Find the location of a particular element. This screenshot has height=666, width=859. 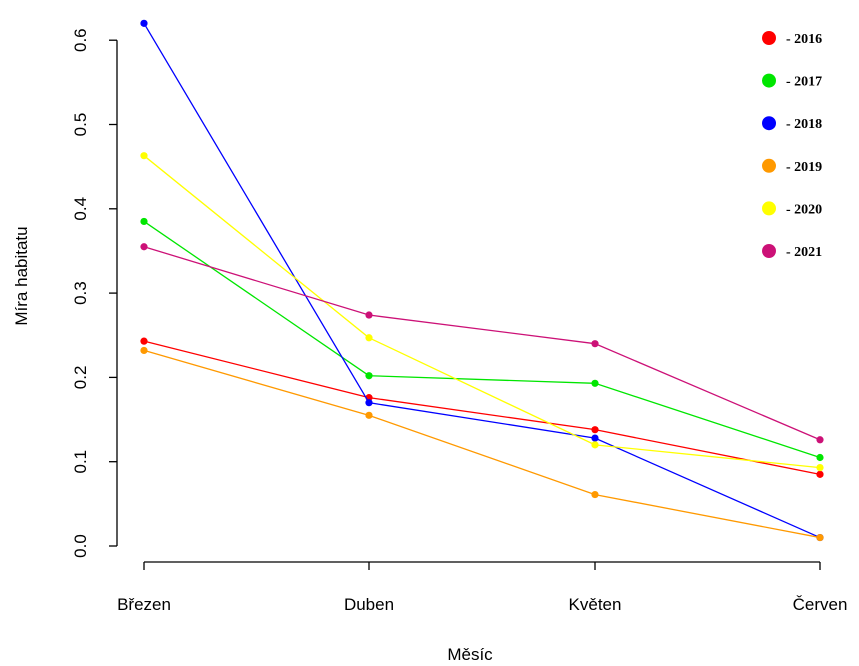

legend-label: - 2016 is located at coordinates (804, 39).